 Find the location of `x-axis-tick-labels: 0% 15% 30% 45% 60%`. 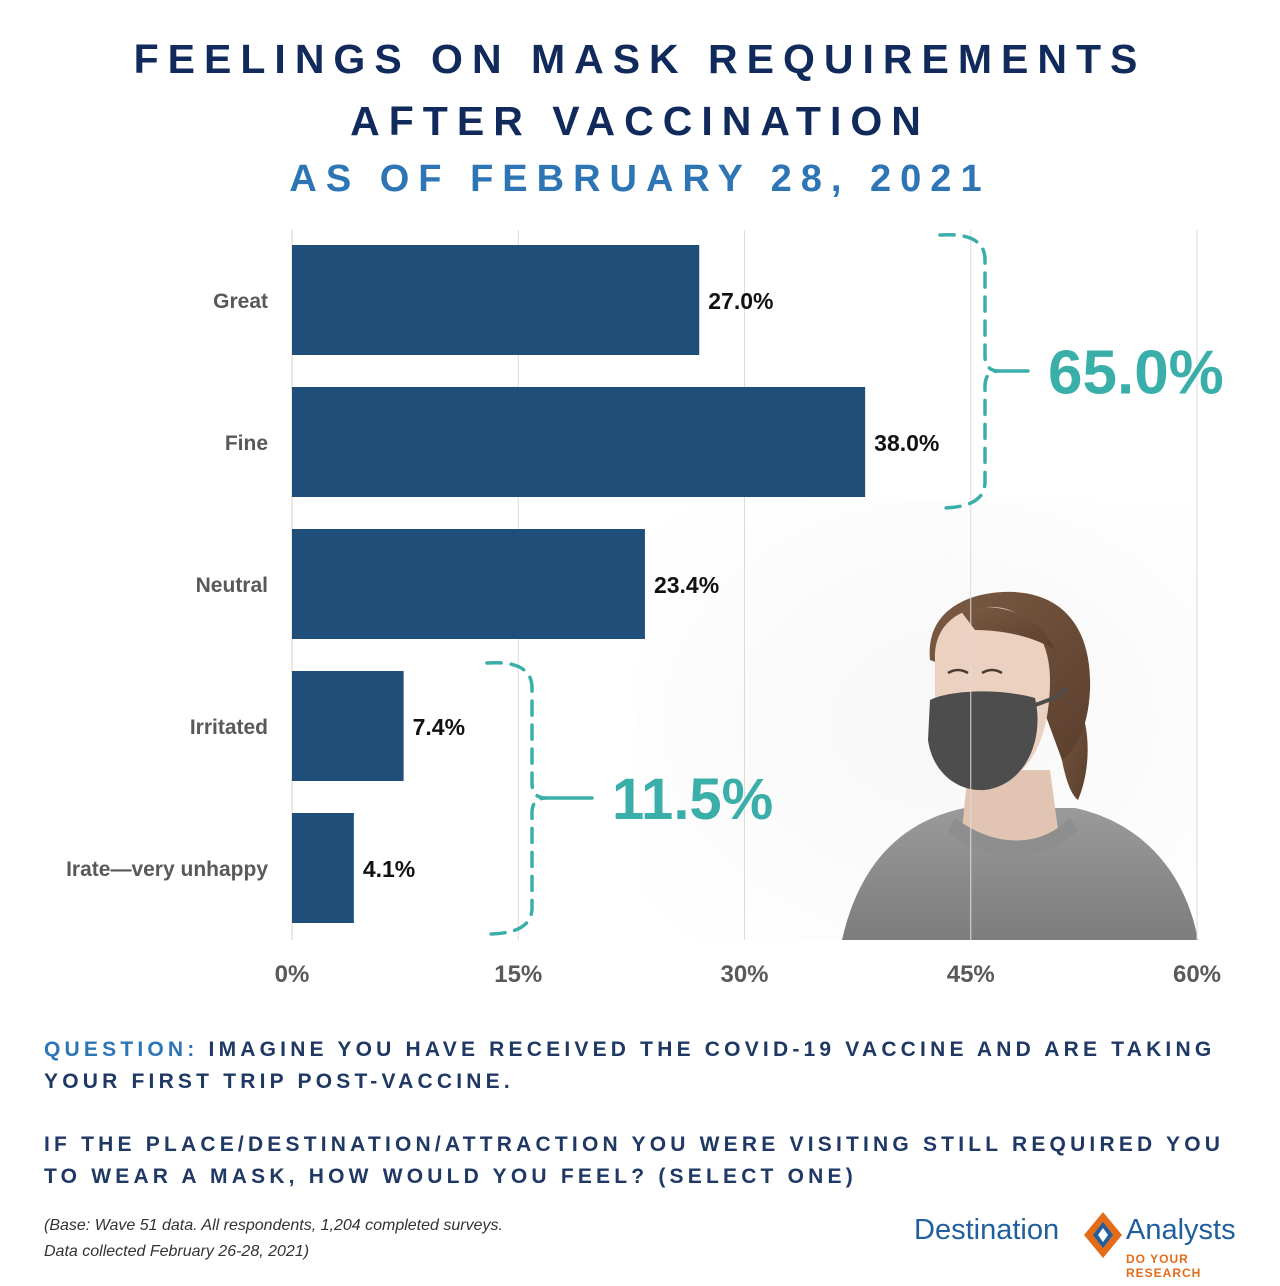

x-axis-tick-labels: 0% 15% 30% 45% 60% is located at coordinates (748, 974).